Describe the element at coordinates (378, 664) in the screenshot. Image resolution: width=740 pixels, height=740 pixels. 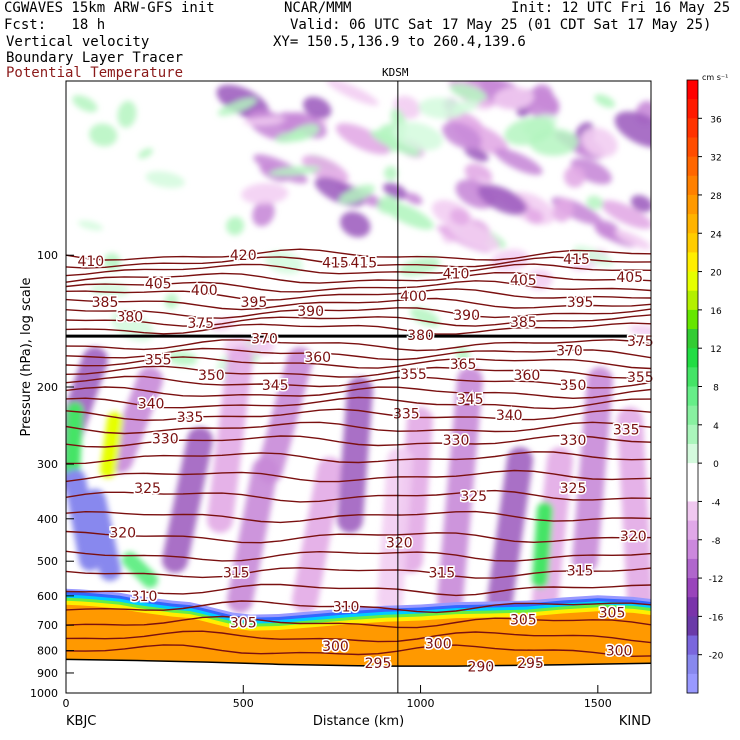
I see `theta-label: 295` at that location.